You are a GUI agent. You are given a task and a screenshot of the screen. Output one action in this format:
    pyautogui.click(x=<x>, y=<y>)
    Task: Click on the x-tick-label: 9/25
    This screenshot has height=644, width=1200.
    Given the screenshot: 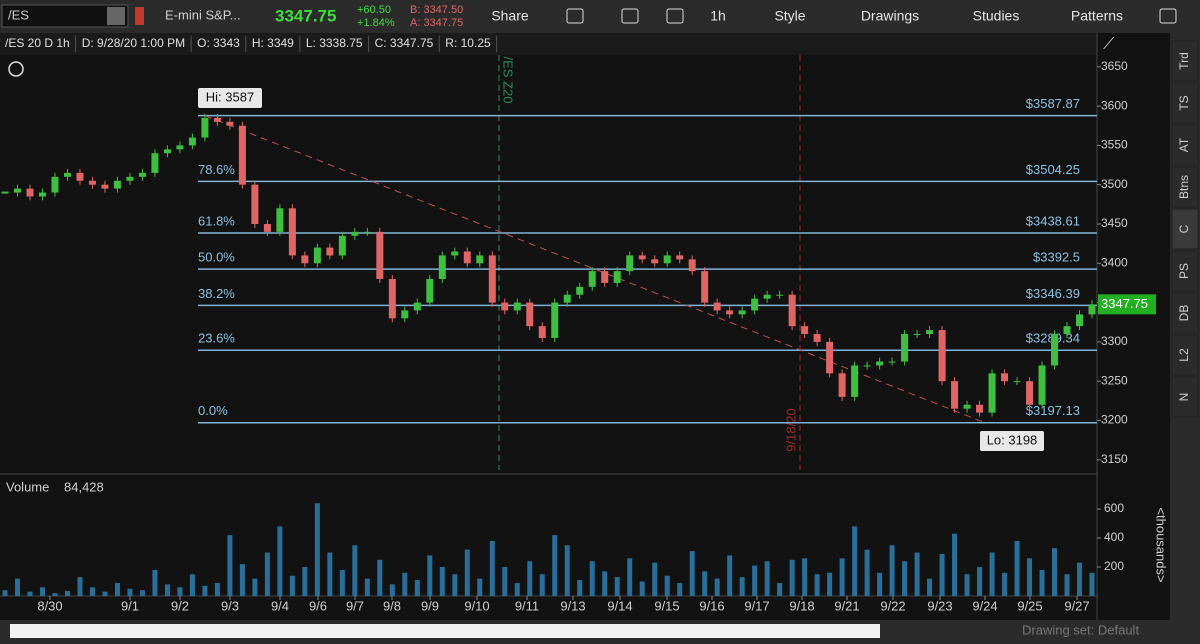 What is the action you would take?
    pyautogui.click(x=1029, y=605)
    